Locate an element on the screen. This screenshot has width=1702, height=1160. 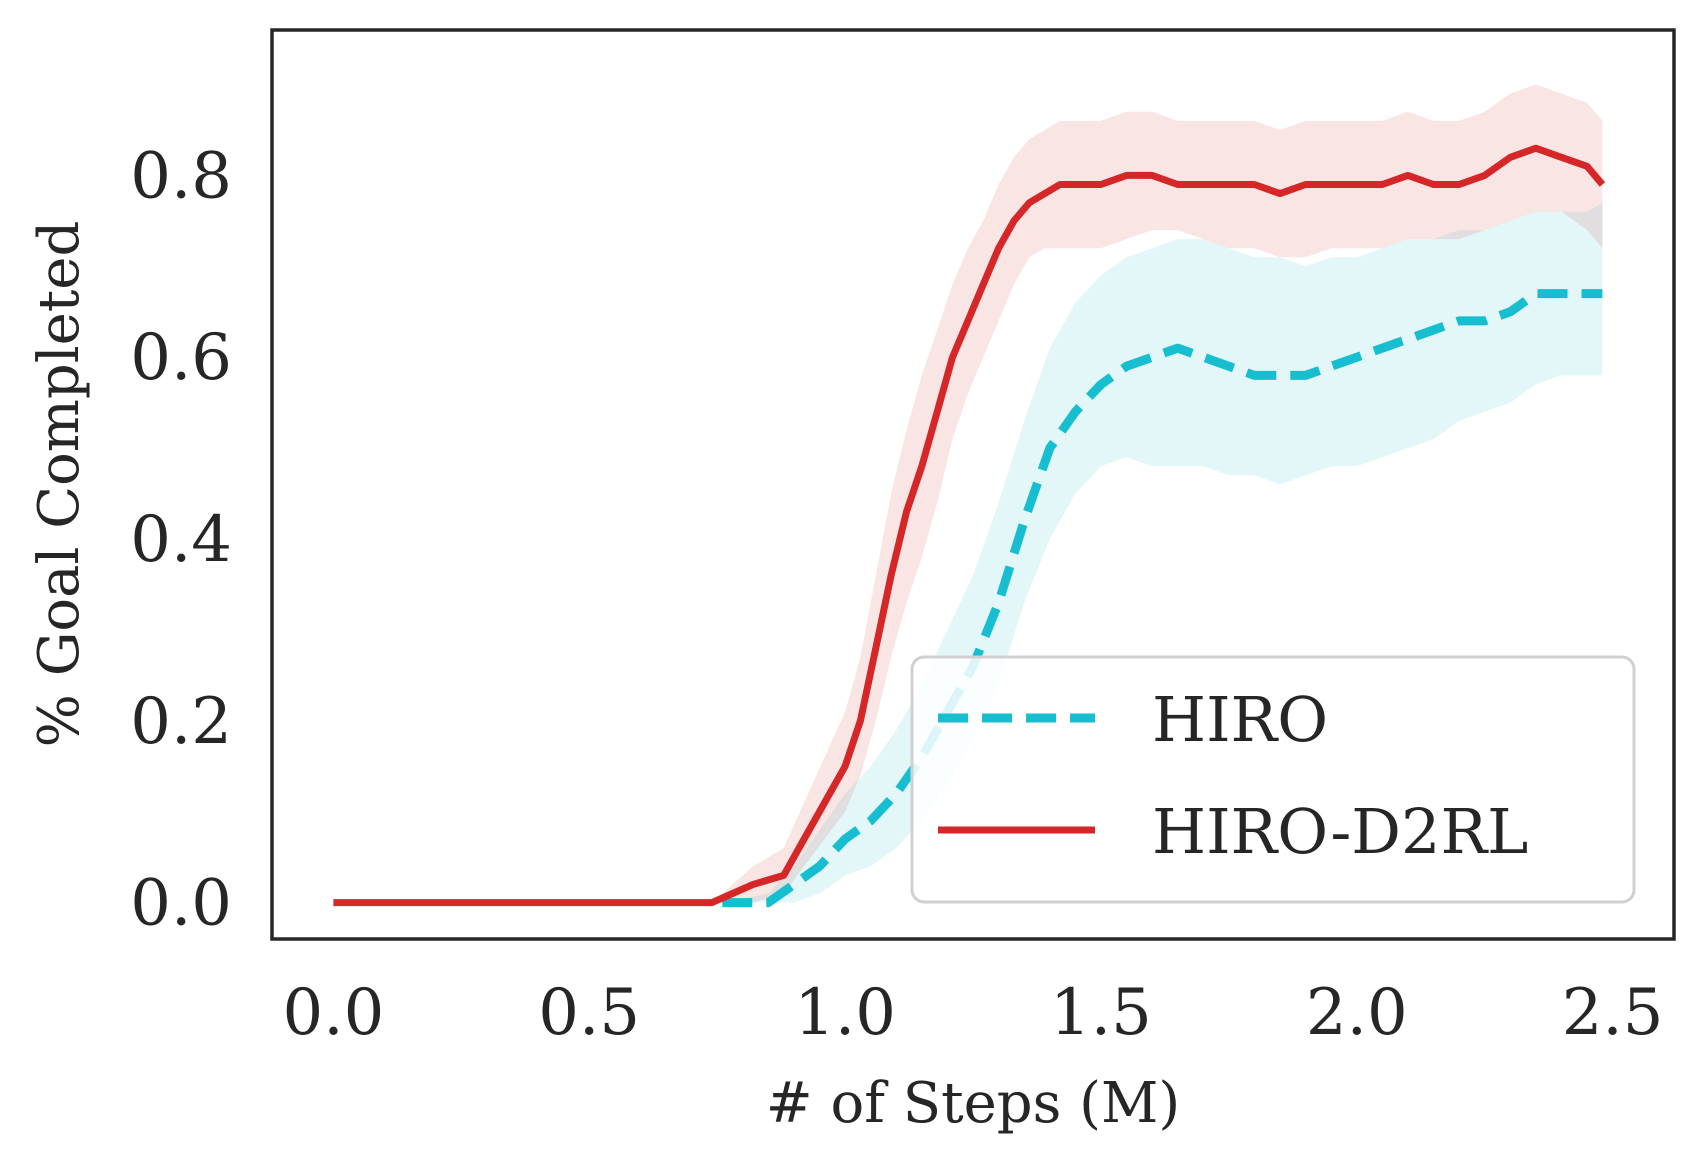
y-tick-label: 0.2 is located at coordinates (181, 722).